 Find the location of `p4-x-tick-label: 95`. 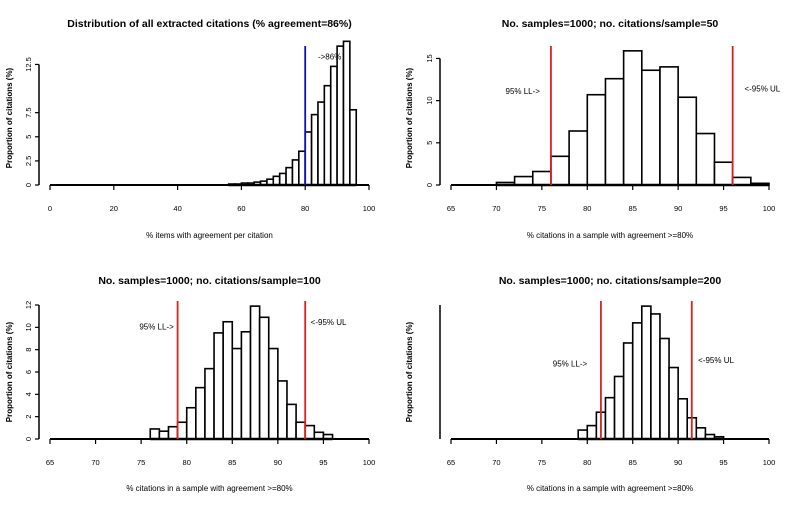

p4-x-tick-label: 95 is located at coordinates (723, 462).